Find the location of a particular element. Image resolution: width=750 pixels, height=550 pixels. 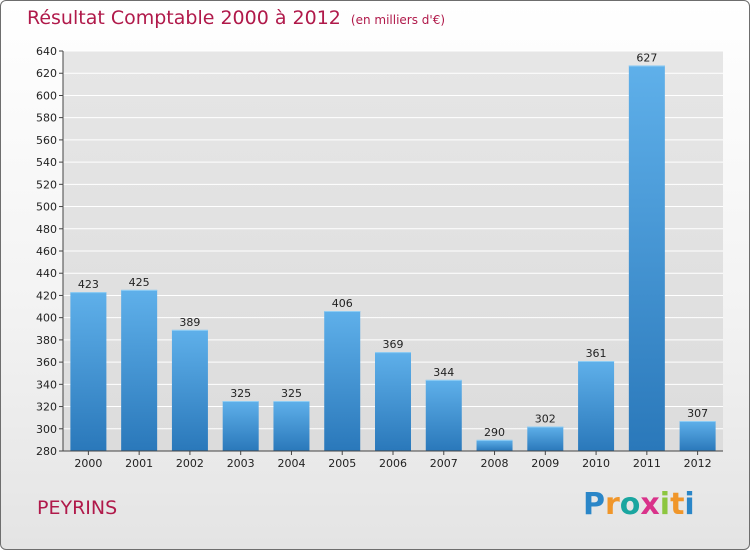

bar-2010 is located at coordinates (596, 406).